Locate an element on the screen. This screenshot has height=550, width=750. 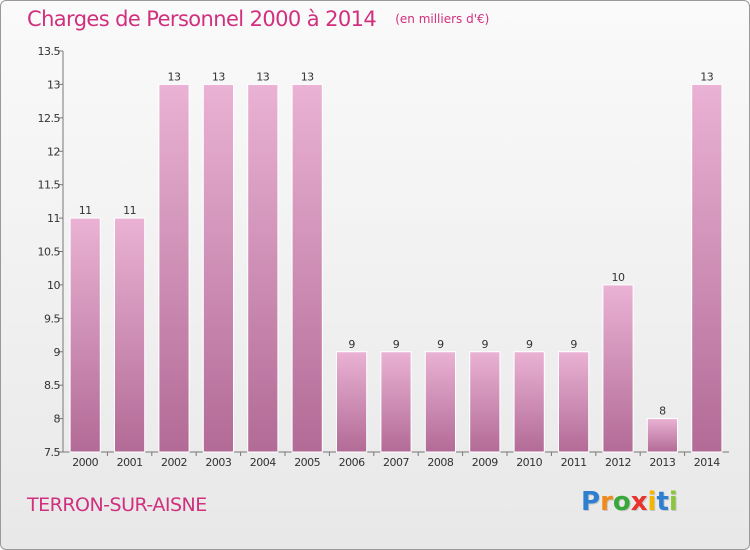
chart-title: Charges de Personnel 2000 à 2014 is located at coordinates (202, 19).